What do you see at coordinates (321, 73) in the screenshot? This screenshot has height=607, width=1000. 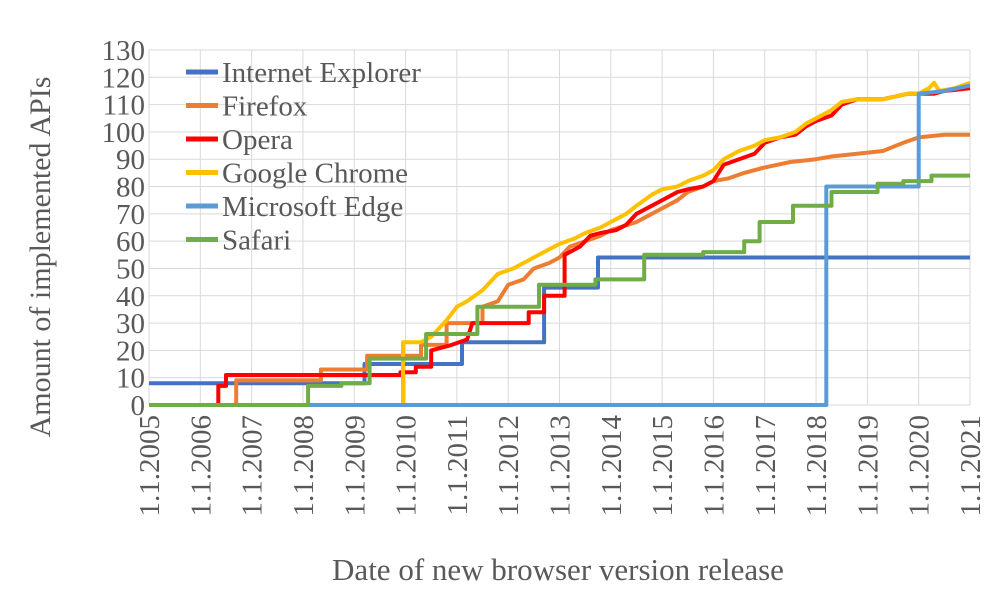 I see `legend-label-internet-explorer: Internet Explorer` at bounding box center [321, 73].